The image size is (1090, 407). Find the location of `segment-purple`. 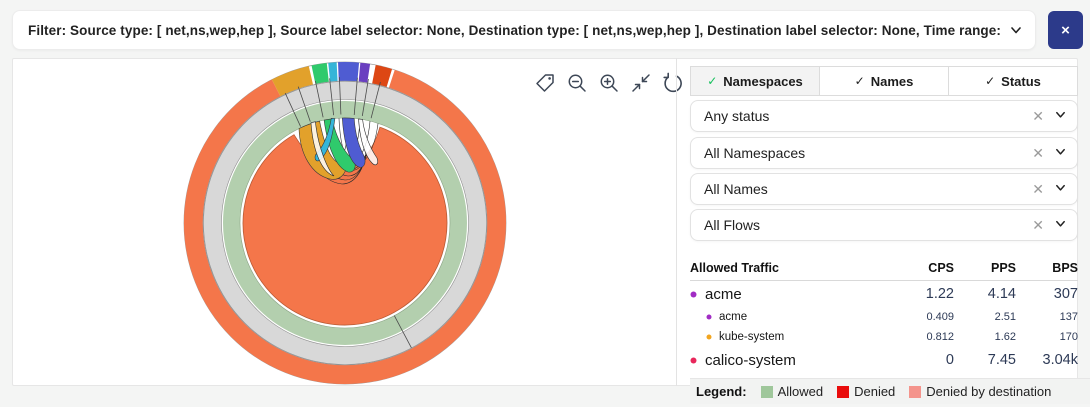

segment-purple is located at coordinates (364, 72).